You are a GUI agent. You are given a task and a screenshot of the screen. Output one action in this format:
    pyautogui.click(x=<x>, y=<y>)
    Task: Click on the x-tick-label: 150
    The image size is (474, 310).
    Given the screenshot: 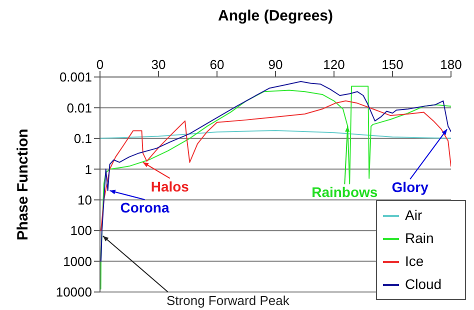 What is the action you would take?
    pyautogui.click(x=393, y=64)
    